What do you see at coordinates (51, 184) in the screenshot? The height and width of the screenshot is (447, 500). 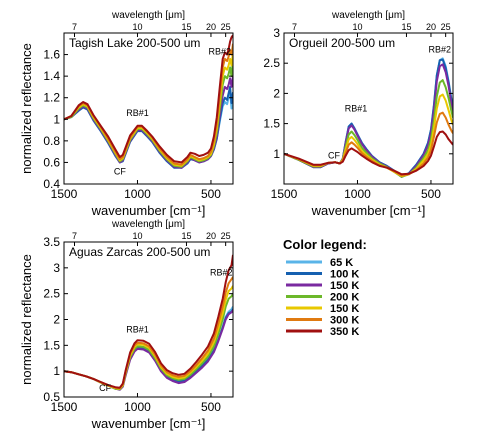 I see `y-tick-label: 0.4` at bounding box center [51, 184].